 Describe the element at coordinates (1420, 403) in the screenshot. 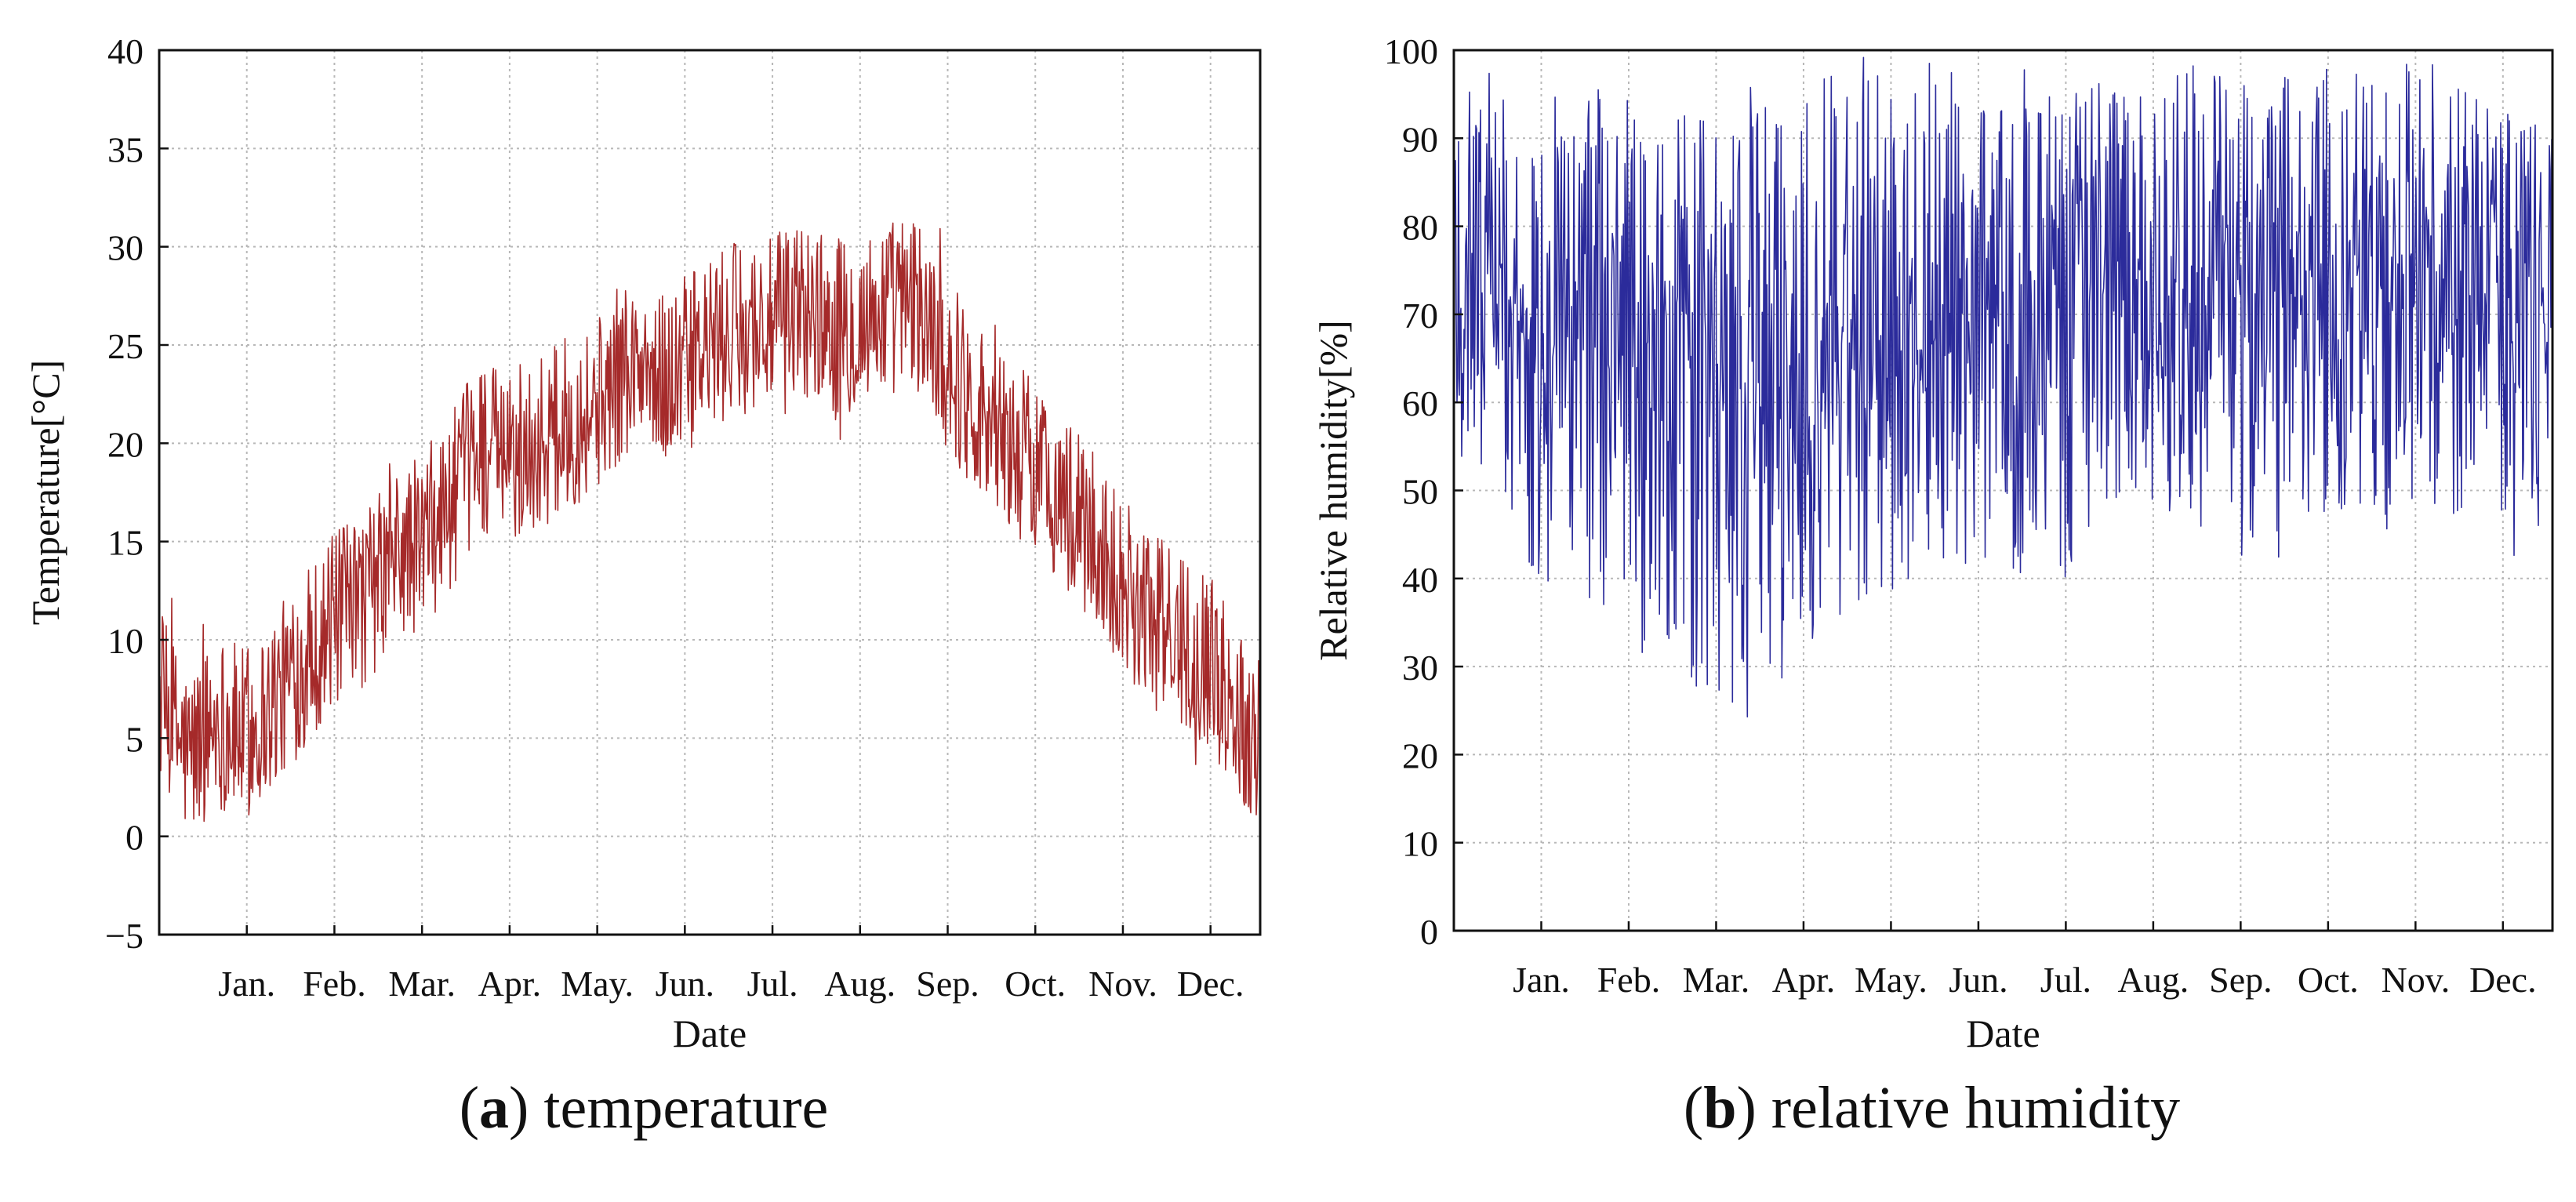

I see `y-tick-label: 60` at that location.